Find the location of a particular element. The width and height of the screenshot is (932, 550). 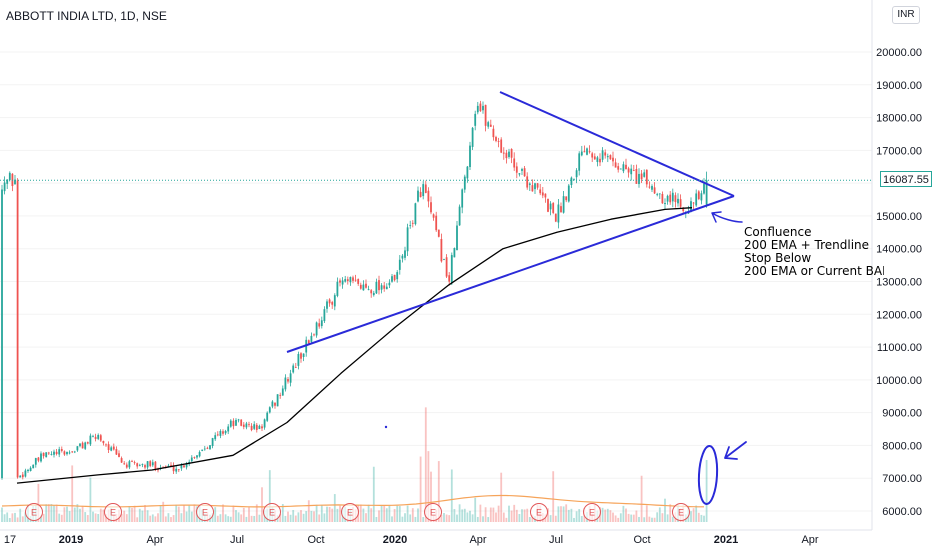

annotation-line-4: 200 EMA or Current BAR Low is located at coordinates (814, 271).